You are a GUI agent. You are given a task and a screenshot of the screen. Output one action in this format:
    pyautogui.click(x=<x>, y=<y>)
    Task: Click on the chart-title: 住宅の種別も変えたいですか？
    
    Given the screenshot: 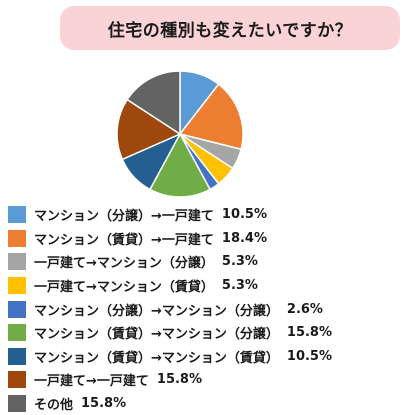 What is the action you would take?
    pyautogui.click(x=230, y=30)
    